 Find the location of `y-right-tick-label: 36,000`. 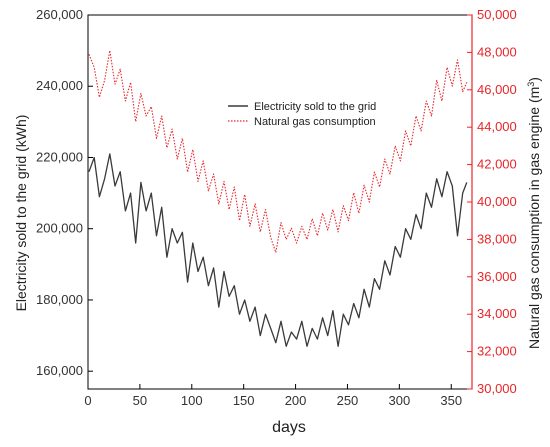

y-right-tick-label: 36,000 is located at coordinates (497, 276).